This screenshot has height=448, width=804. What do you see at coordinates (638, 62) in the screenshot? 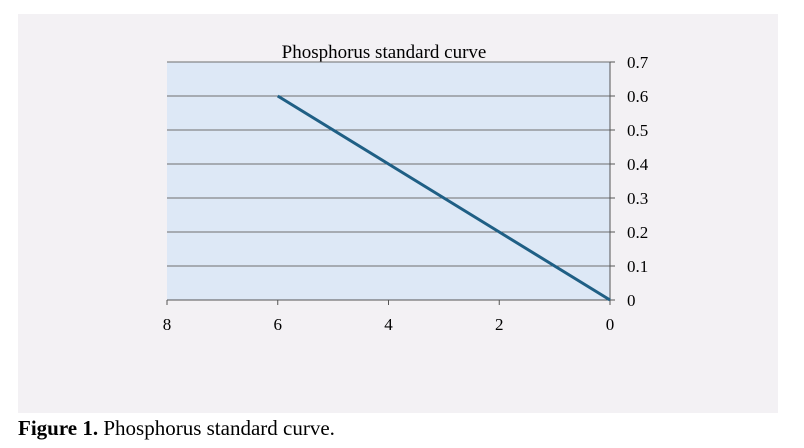
I see `y-tick-label: 0.7` at bounding box center [638, 62].